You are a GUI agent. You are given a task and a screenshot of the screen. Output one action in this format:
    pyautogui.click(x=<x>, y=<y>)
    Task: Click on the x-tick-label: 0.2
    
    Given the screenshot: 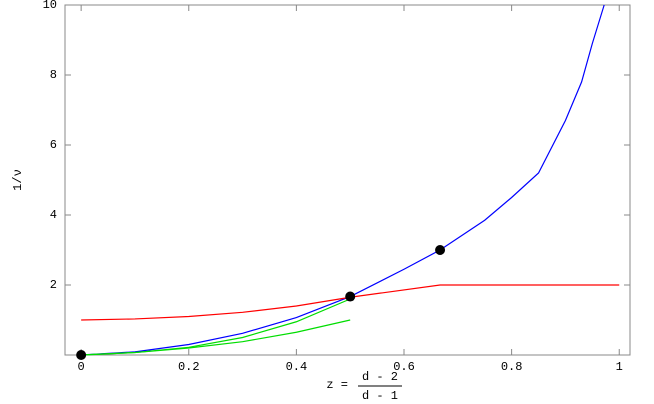 What is the action you would take?
    pyautogui.click(x=189, y=367)
    